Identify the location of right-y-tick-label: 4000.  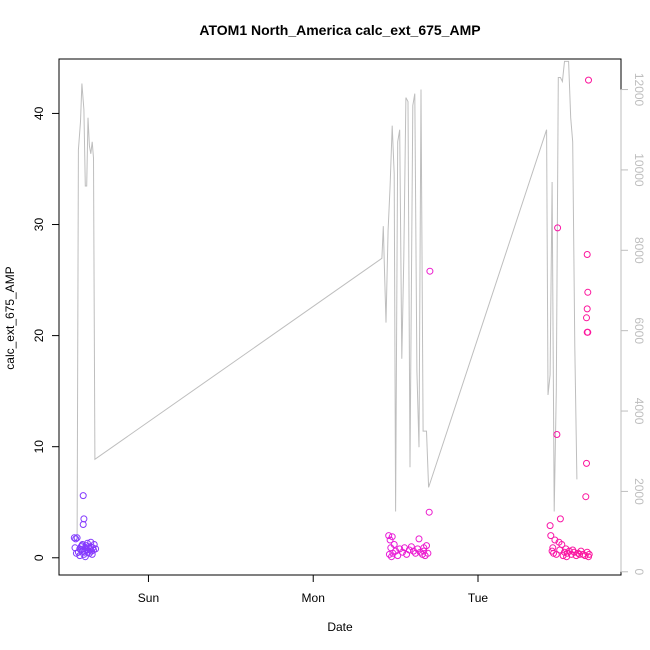
(639, 411).